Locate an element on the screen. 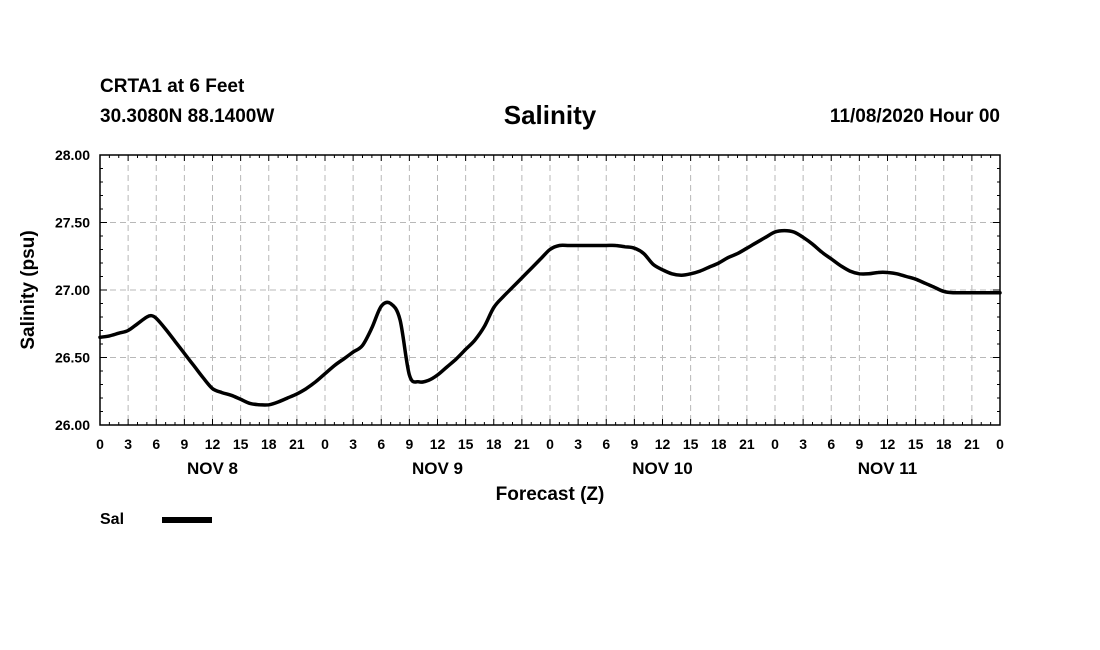 The width and height of the screenshot is (1100, 650). y-tick-label: 26.00 is located at coordinates (72, 425).